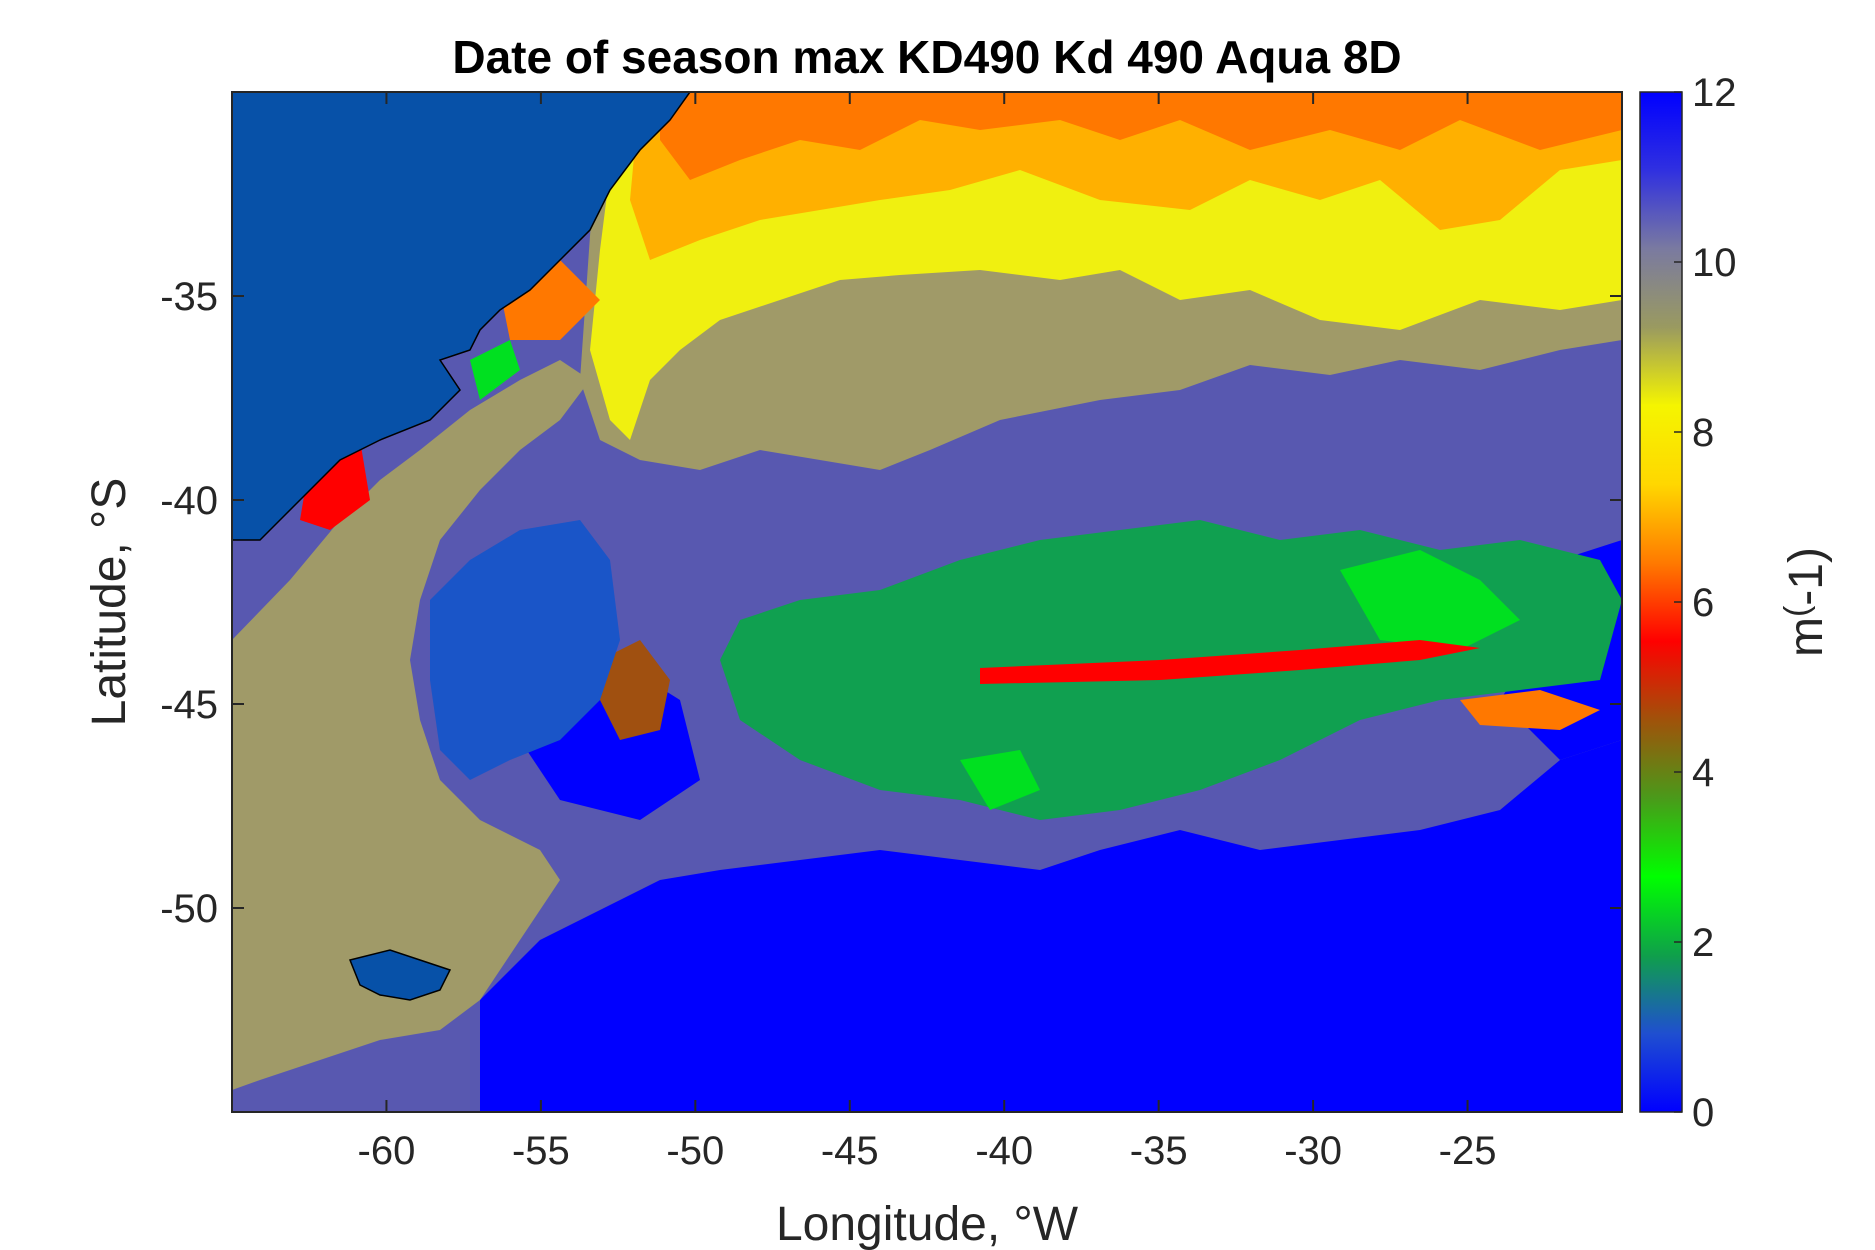  What do you see at coordinates (635, 690) in the screenshot?
I see `field-value-5-patch` at bounding box center [635, 690].